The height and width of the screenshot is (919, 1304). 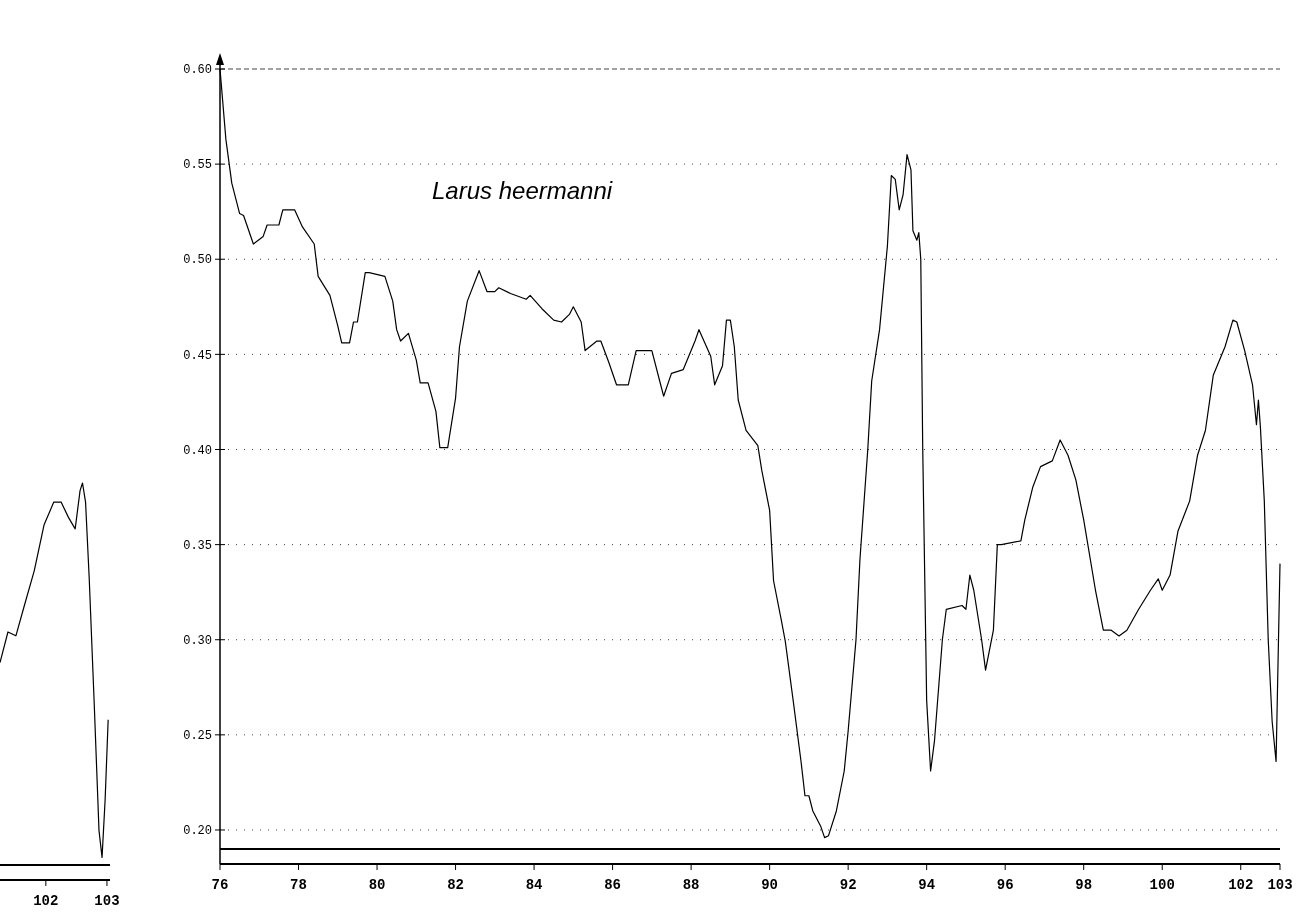 I want to click on x-tick-label: 80, so click(x=377, y=885).